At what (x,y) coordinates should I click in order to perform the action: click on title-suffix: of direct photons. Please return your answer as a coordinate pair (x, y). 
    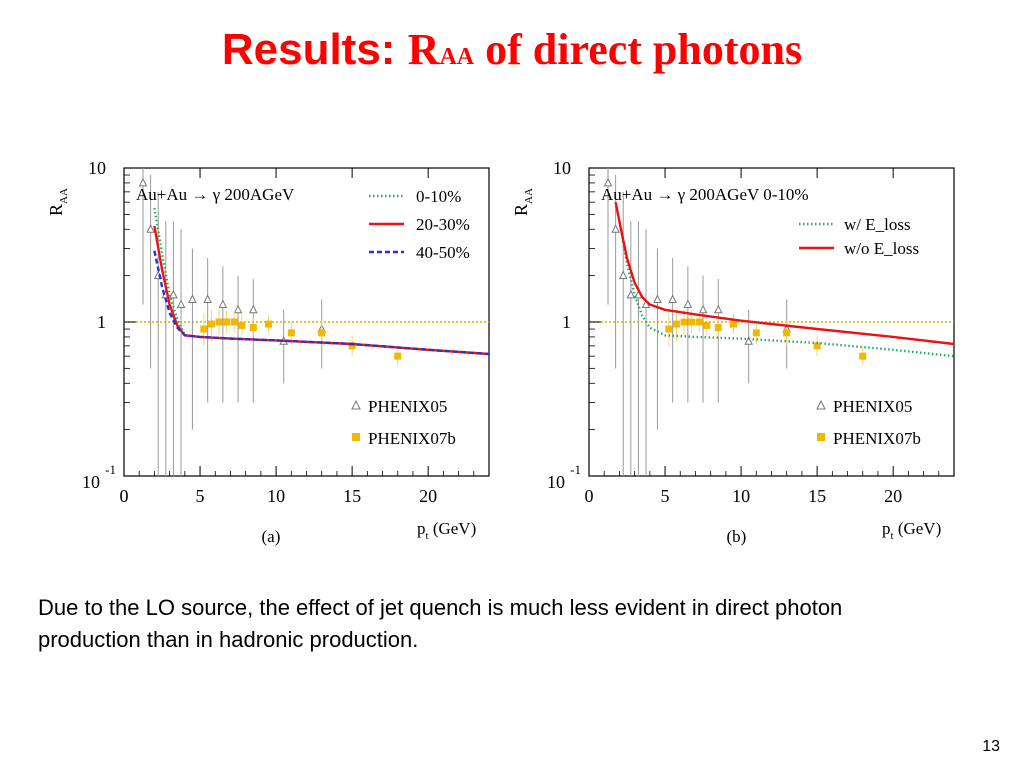
    Looking at the image, I should click on (638, 49).